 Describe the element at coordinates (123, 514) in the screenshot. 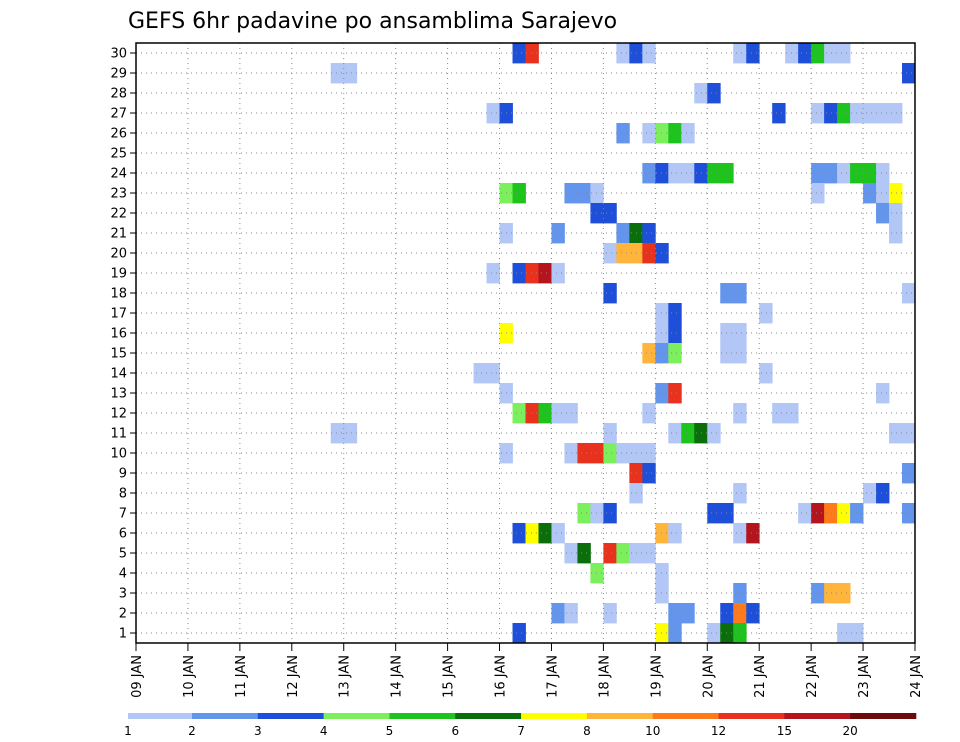

I see `y-tick-label: 7` at that location.